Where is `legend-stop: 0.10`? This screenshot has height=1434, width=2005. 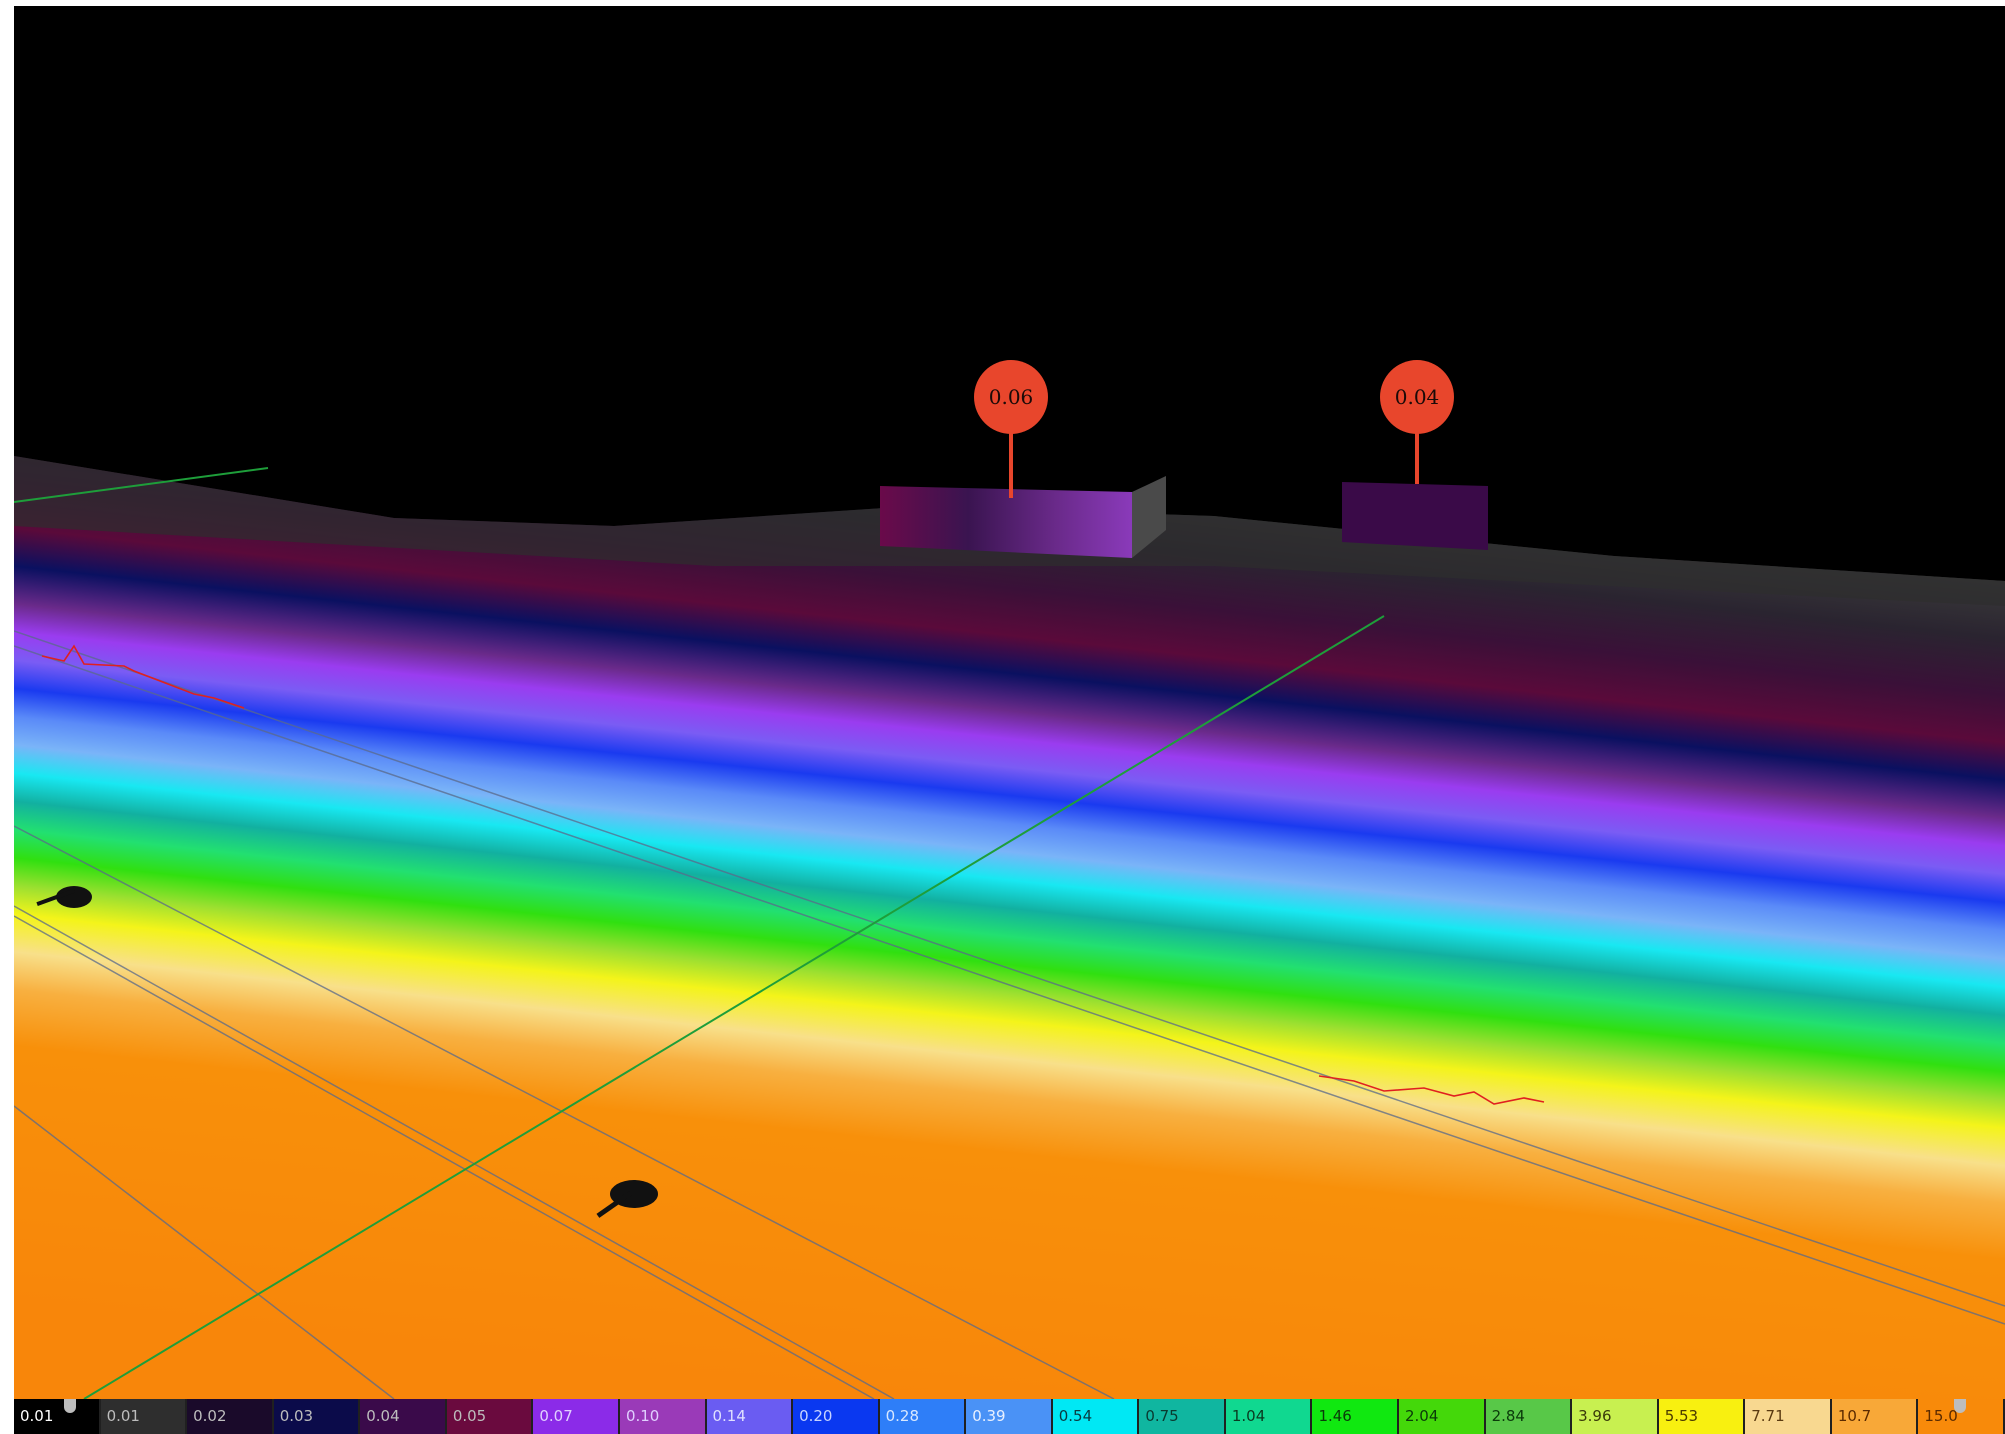
legend-stop: 0.10 is located at coordinates (663, 1416).